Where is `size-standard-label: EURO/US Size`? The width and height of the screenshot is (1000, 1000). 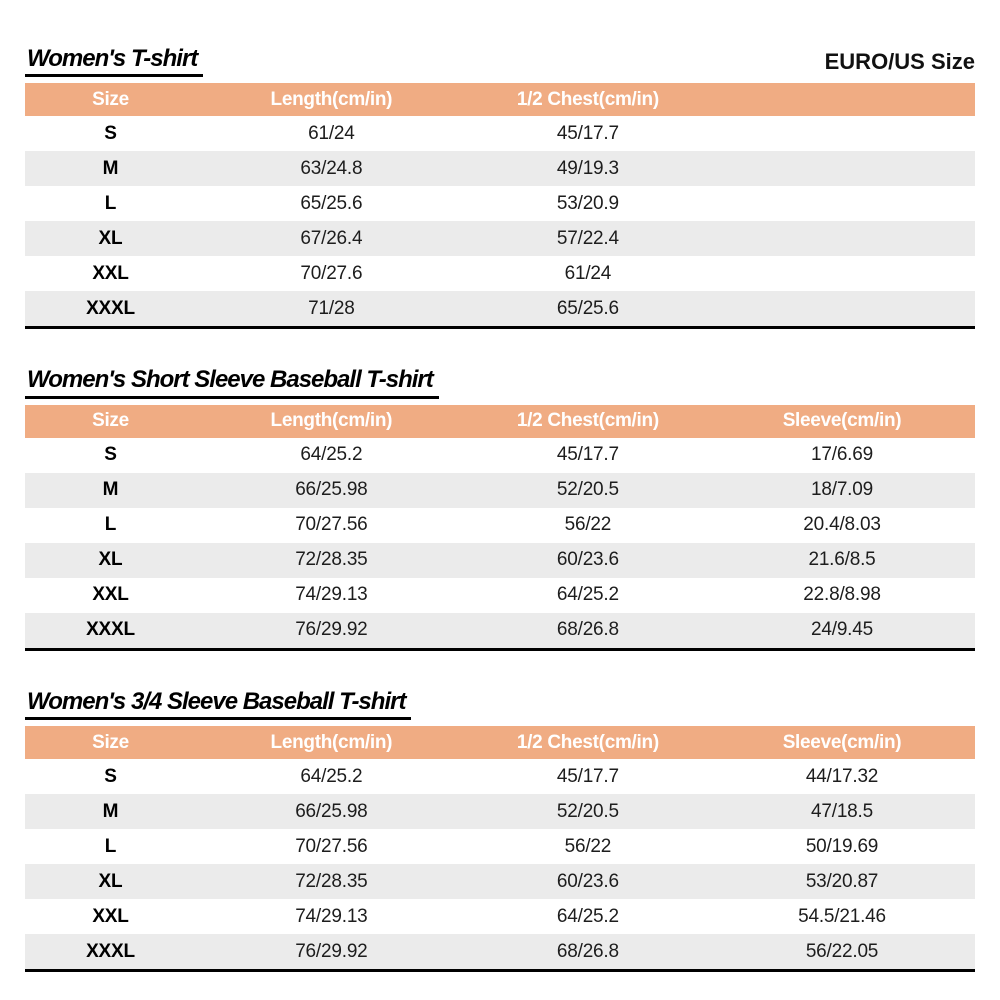
size-standard-label: EURO/US Size is located at coordinates (899, 62).